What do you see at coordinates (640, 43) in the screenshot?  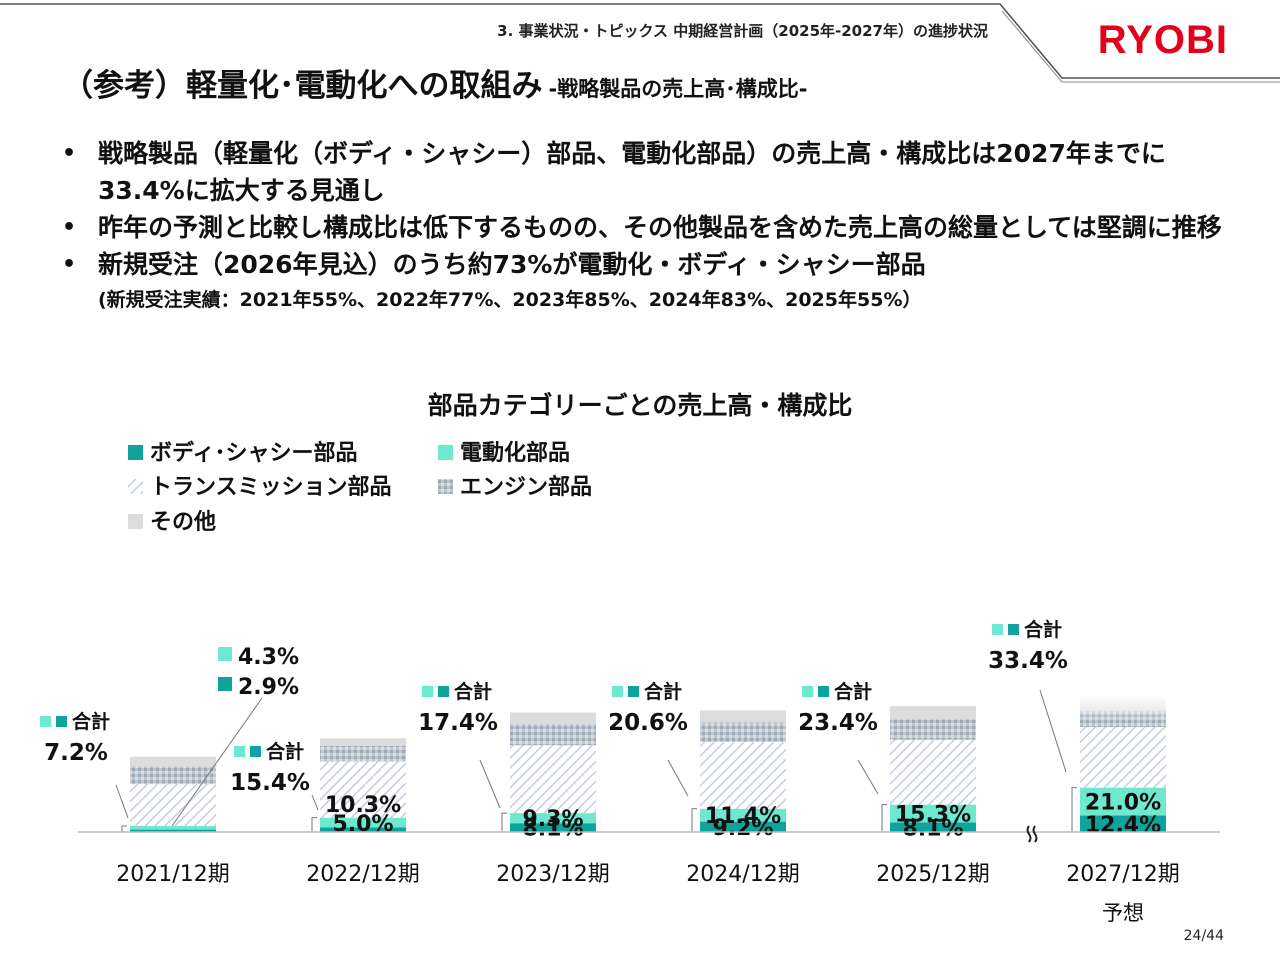 I see `header-decoration` at bounding box center [640, 43].